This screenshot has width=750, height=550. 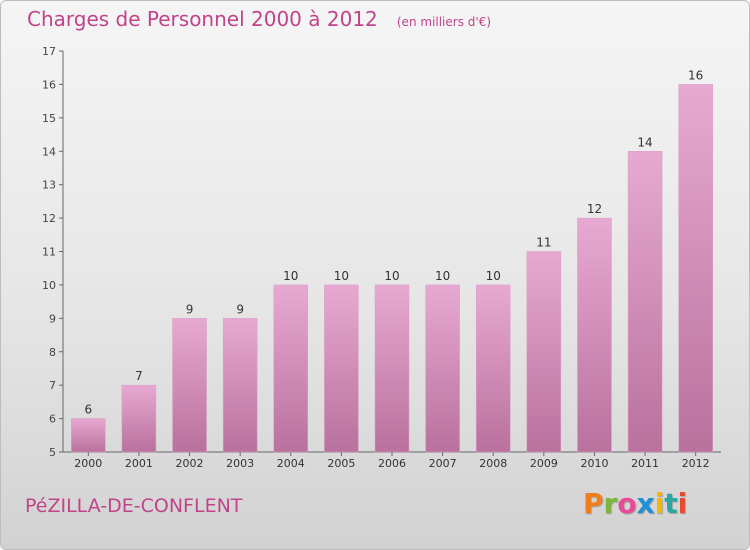 What do you see at coordinates (190, 309) in the screenshot?
I see `data-label-2002: 9` at bounding box center [190, 309].